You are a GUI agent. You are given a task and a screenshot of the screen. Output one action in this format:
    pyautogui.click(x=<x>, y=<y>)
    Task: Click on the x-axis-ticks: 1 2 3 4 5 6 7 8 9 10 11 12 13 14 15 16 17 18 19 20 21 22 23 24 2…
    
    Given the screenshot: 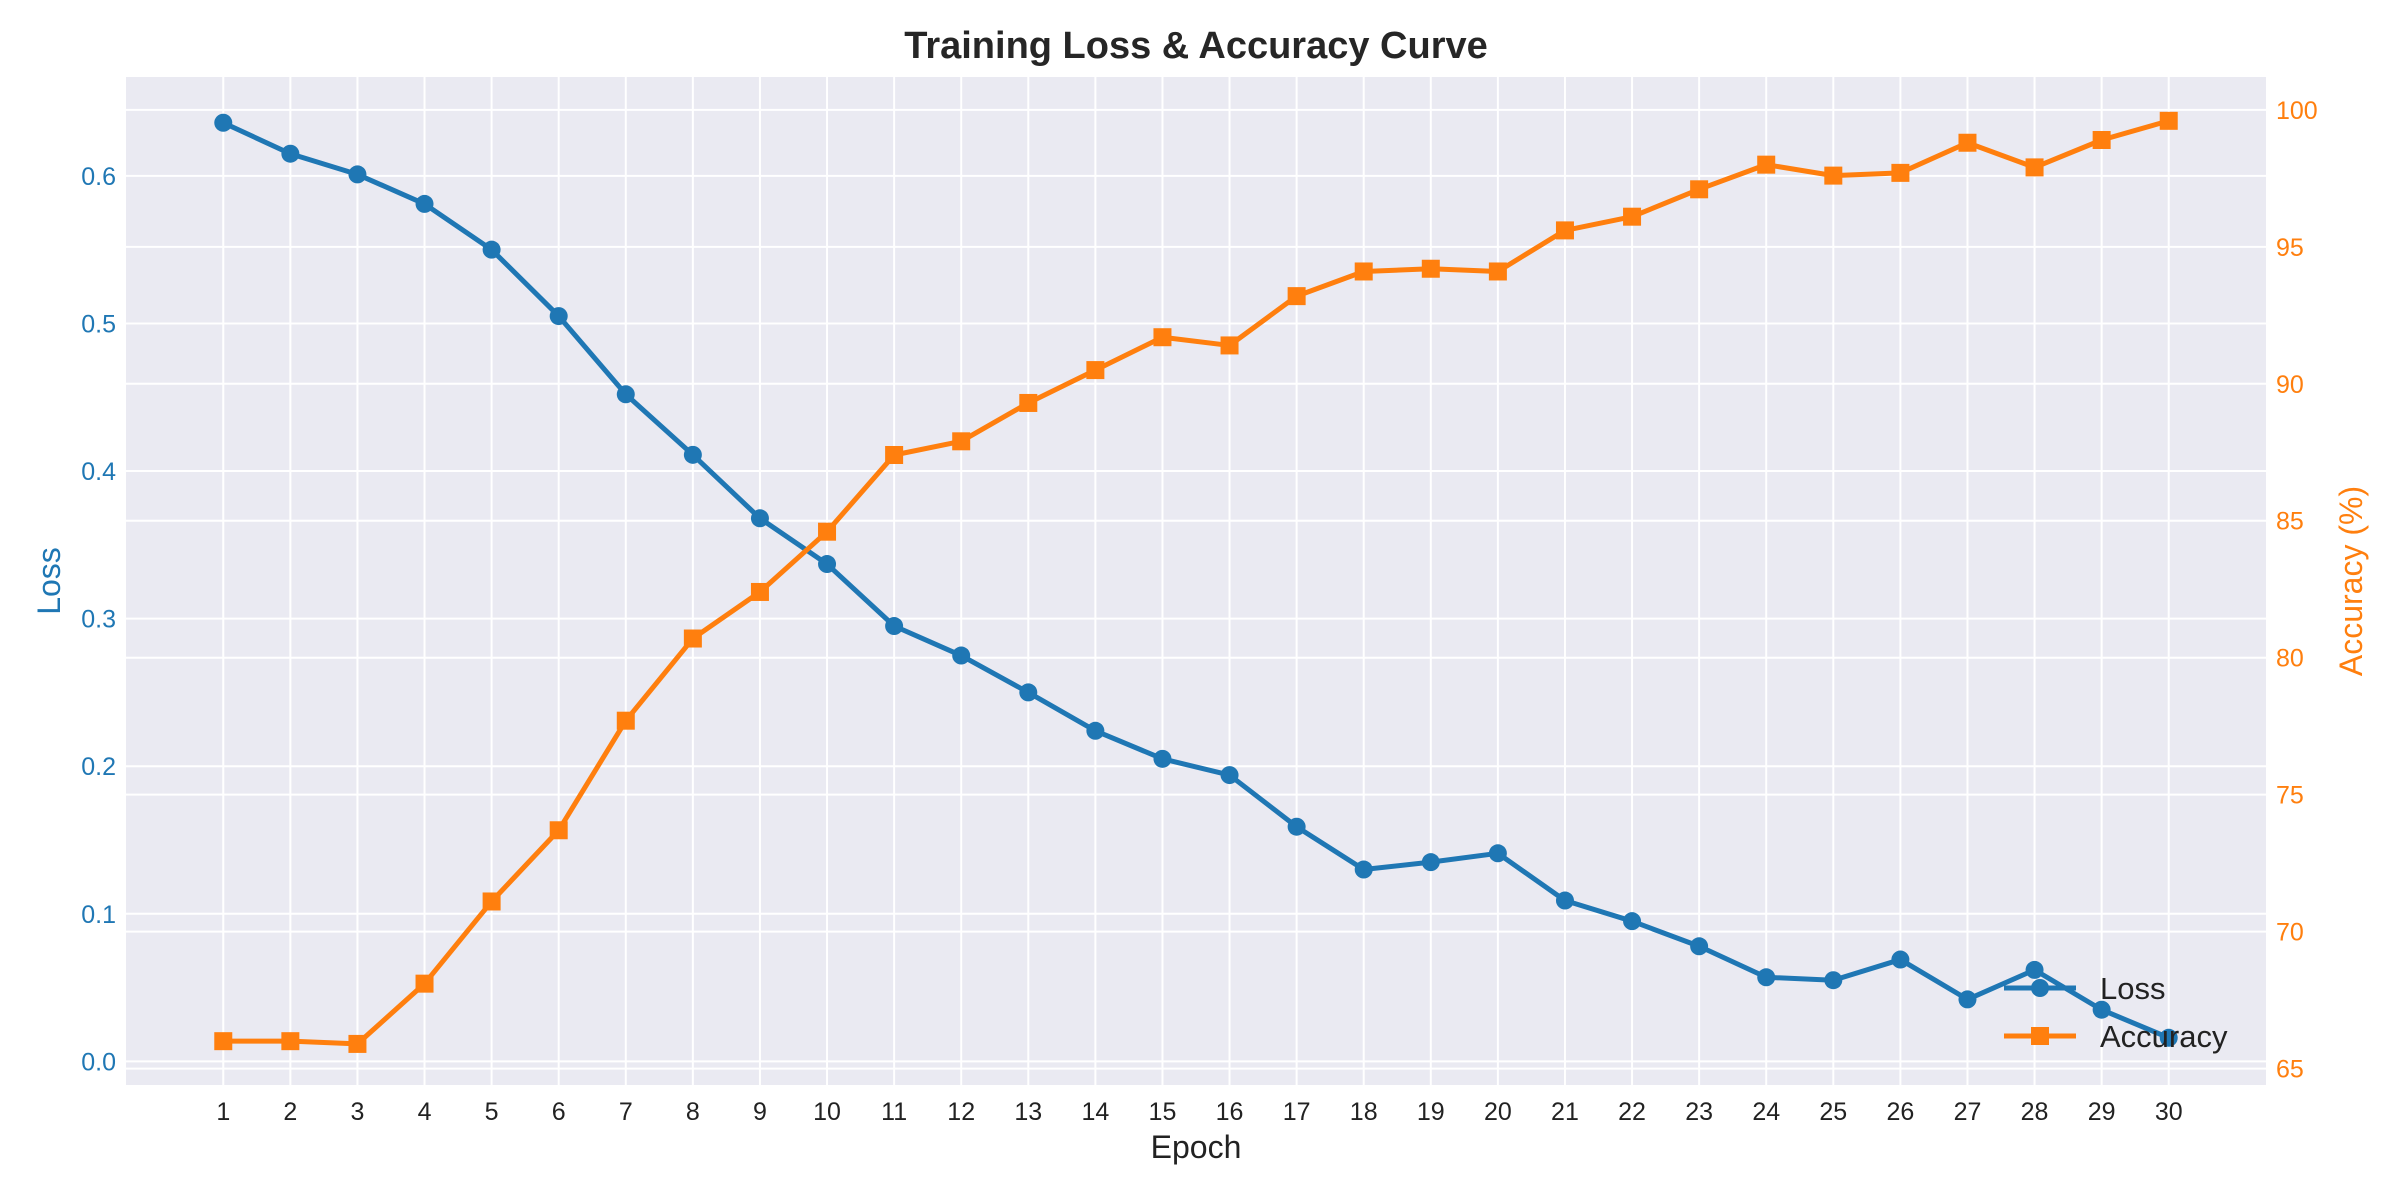 What is the action you would take?
    pyautogui.click(x=1199, y=1112)
    